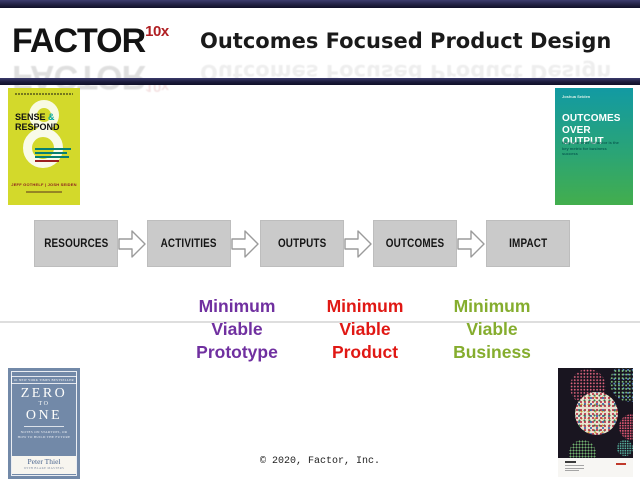  Describe the element at coordinates (591, 118) in the screenshot. I see `book-title-line1: OUTCOMES` at that location.